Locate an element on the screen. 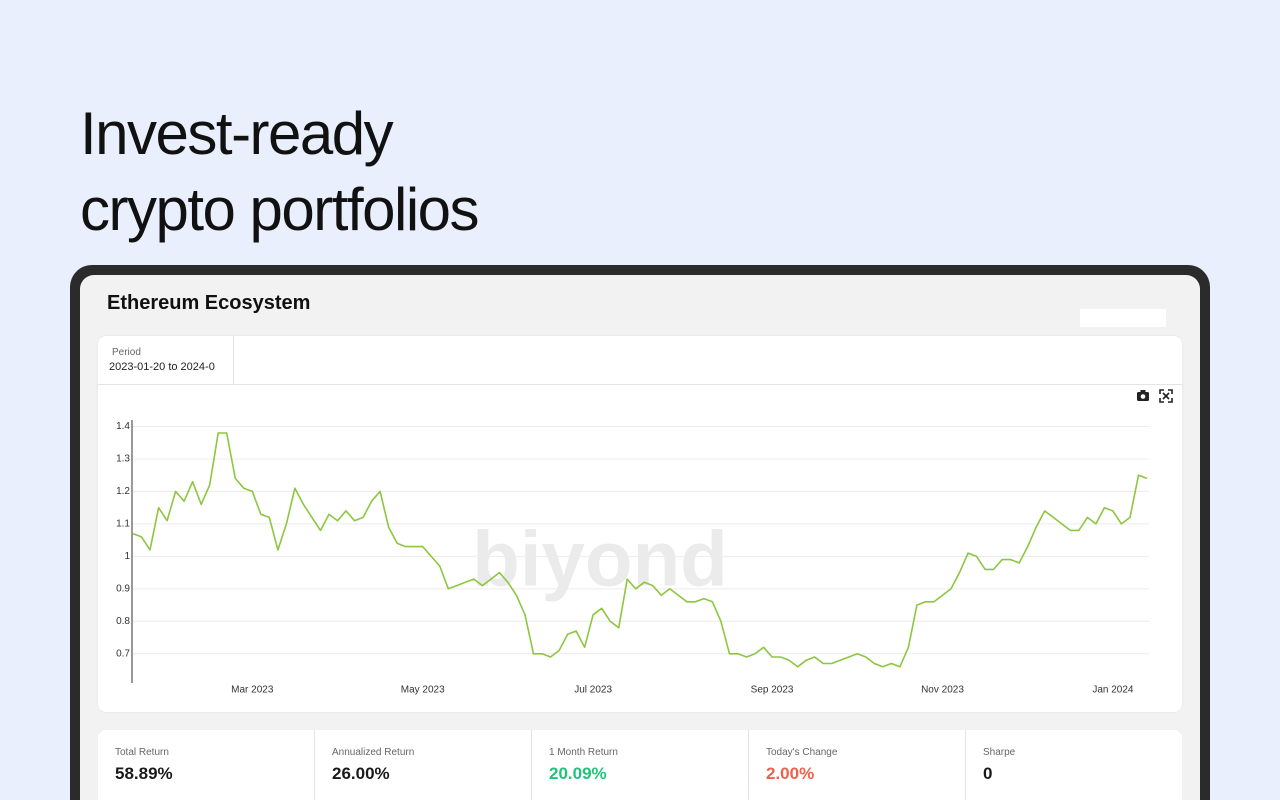 This screenshot has width=1280, height=800. y-tick-label: 0.9 is located at coordinates (123, 588).